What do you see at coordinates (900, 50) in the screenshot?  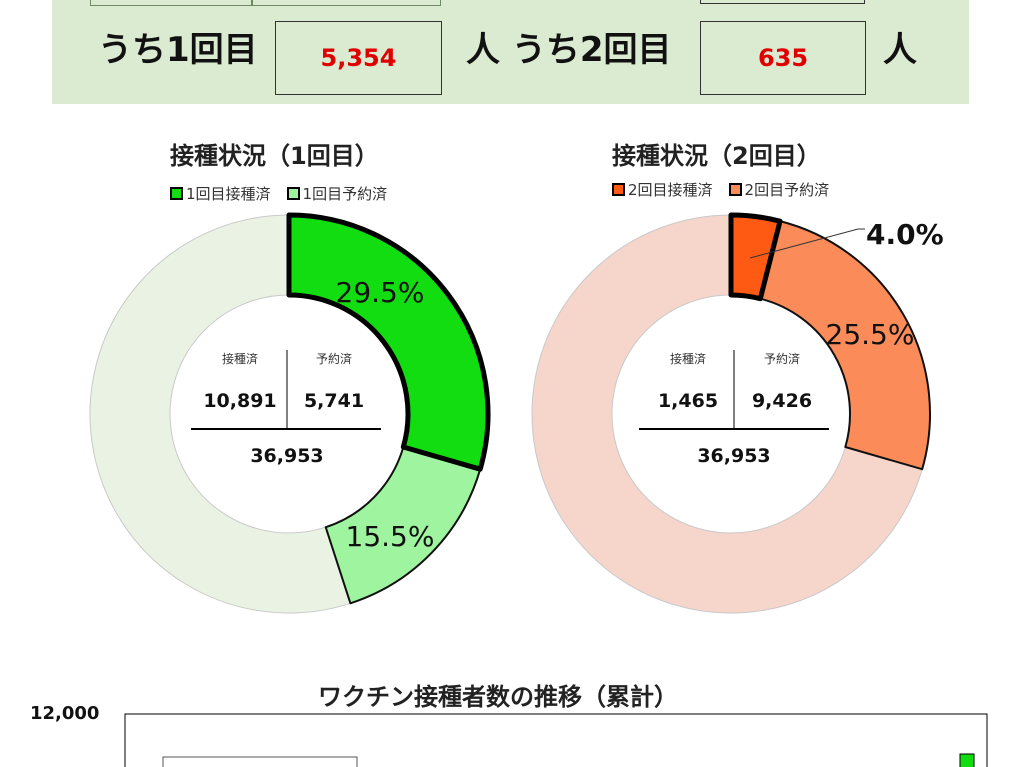 I see `unit-label: 人` at bounding box center [900, 50].